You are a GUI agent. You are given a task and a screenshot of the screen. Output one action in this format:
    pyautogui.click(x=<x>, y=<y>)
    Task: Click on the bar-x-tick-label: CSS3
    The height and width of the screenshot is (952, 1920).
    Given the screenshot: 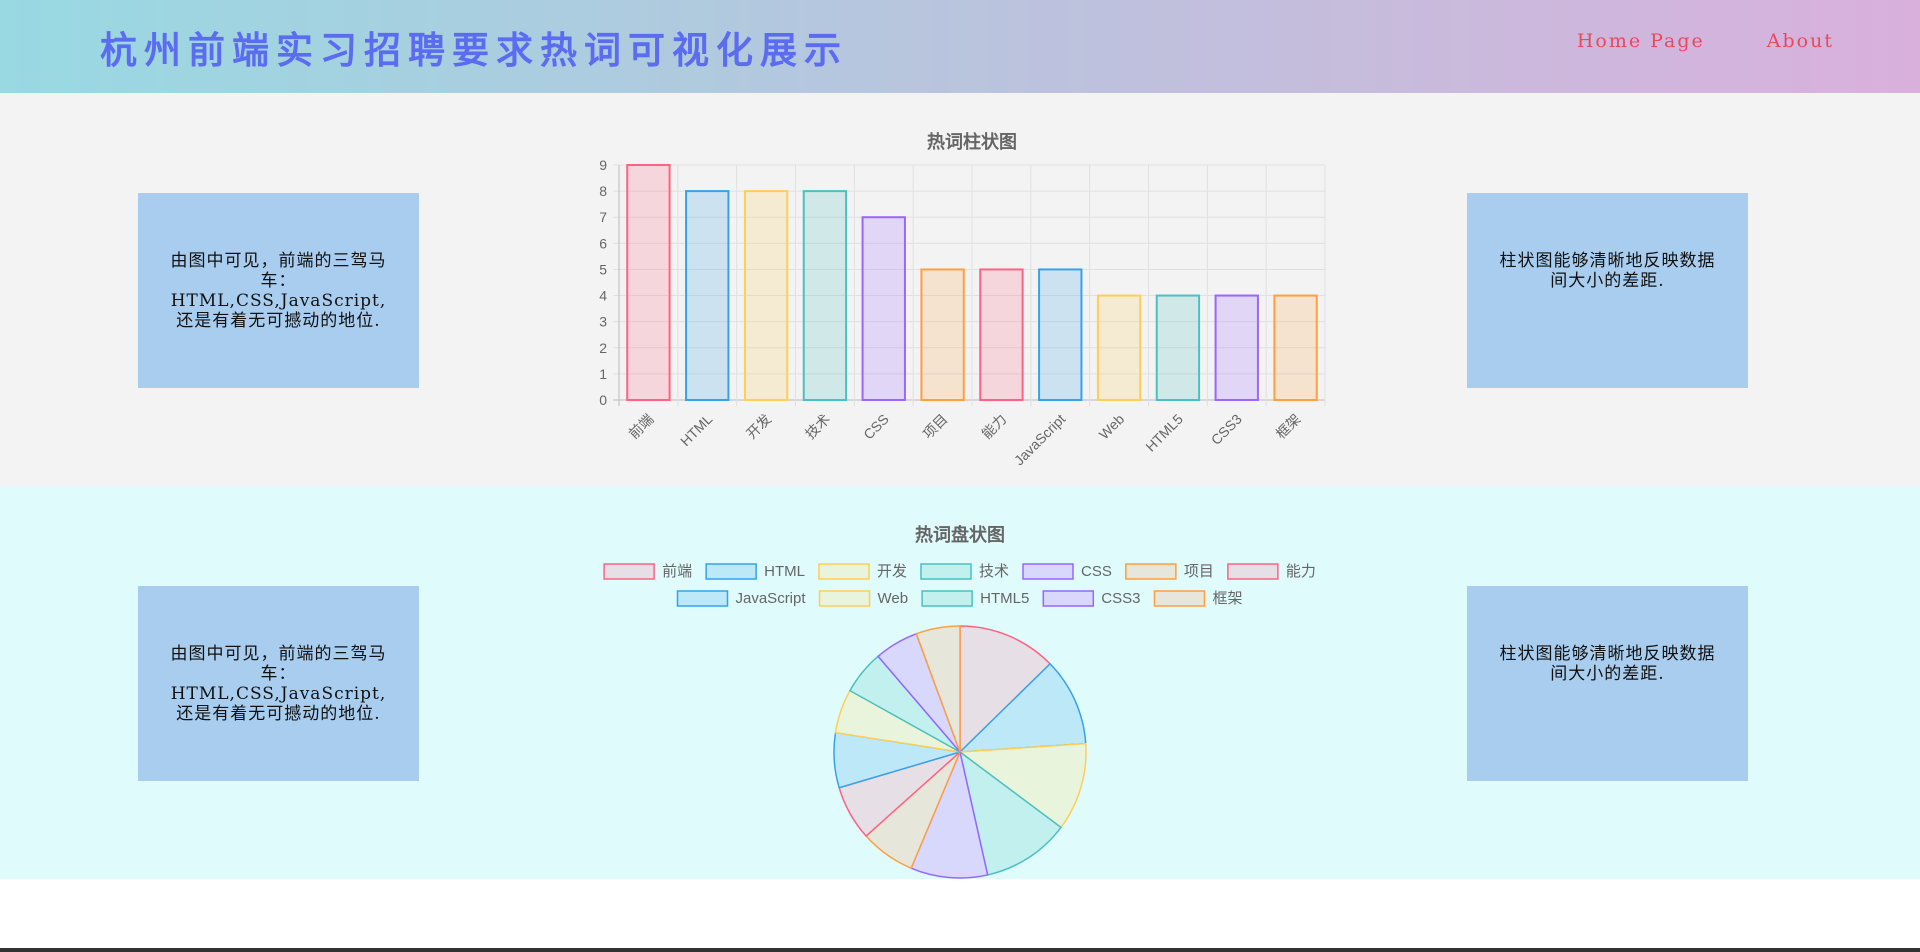 What is the action you would take?
    pyautogui.click(x=1226, y=429)
    